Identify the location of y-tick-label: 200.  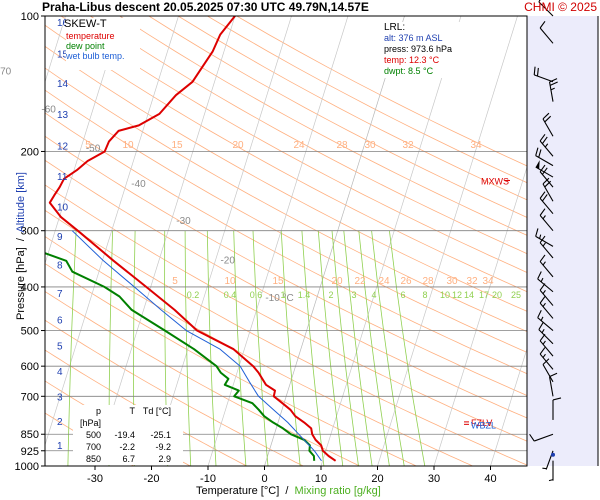
(30, 152).